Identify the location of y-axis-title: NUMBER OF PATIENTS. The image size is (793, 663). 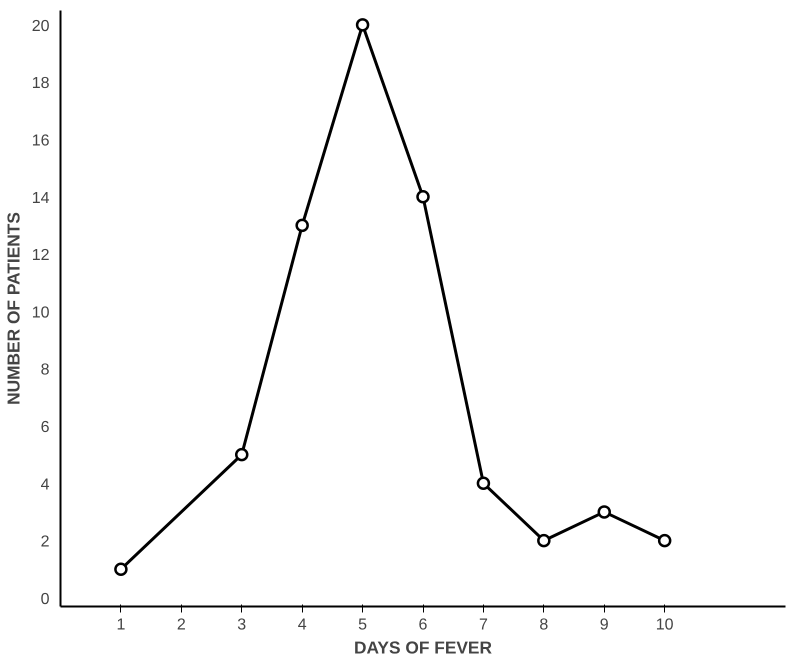
(14, 308).